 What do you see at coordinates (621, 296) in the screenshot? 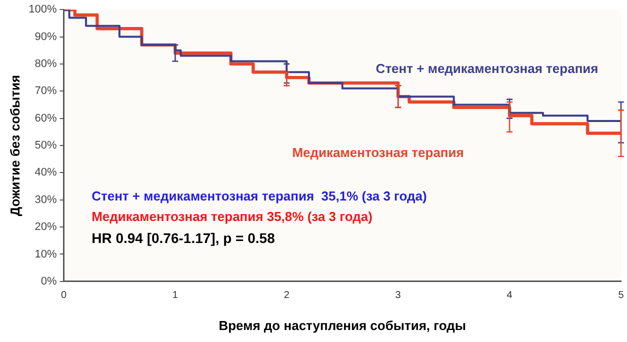
I see `x-tick-label: 5` at bounding box center [621, 296].